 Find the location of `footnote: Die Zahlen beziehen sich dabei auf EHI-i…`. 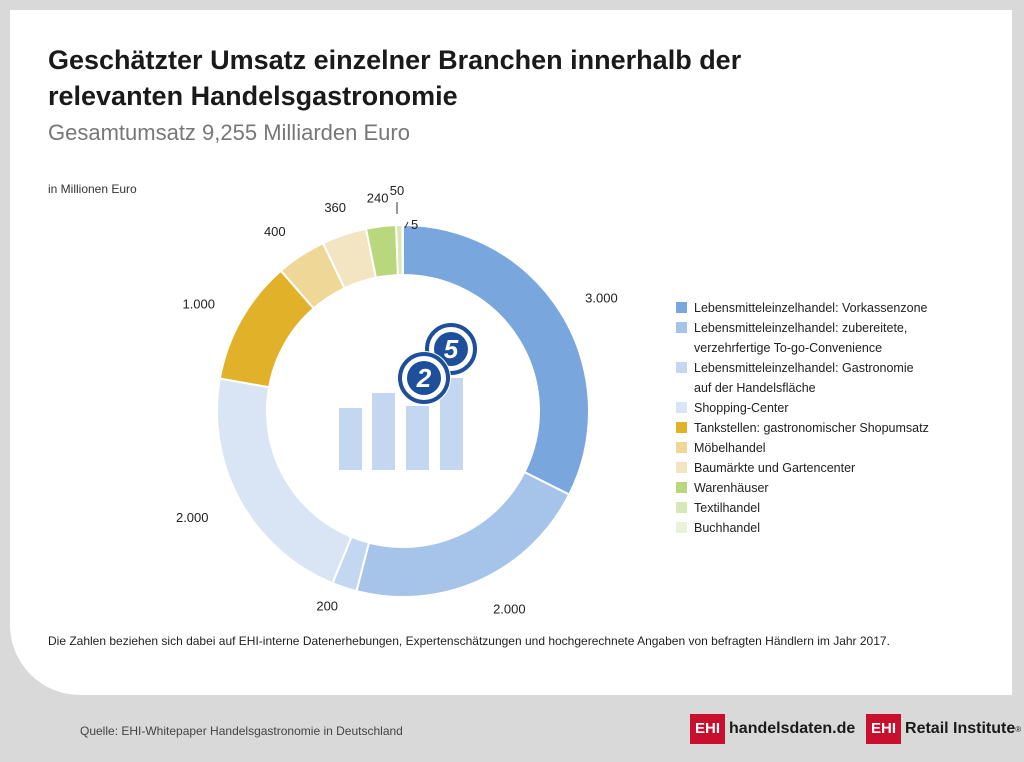

footnote: Die Zahlen beziehen sich dabei auf EHI-i… is located at coordinates (469, 641).